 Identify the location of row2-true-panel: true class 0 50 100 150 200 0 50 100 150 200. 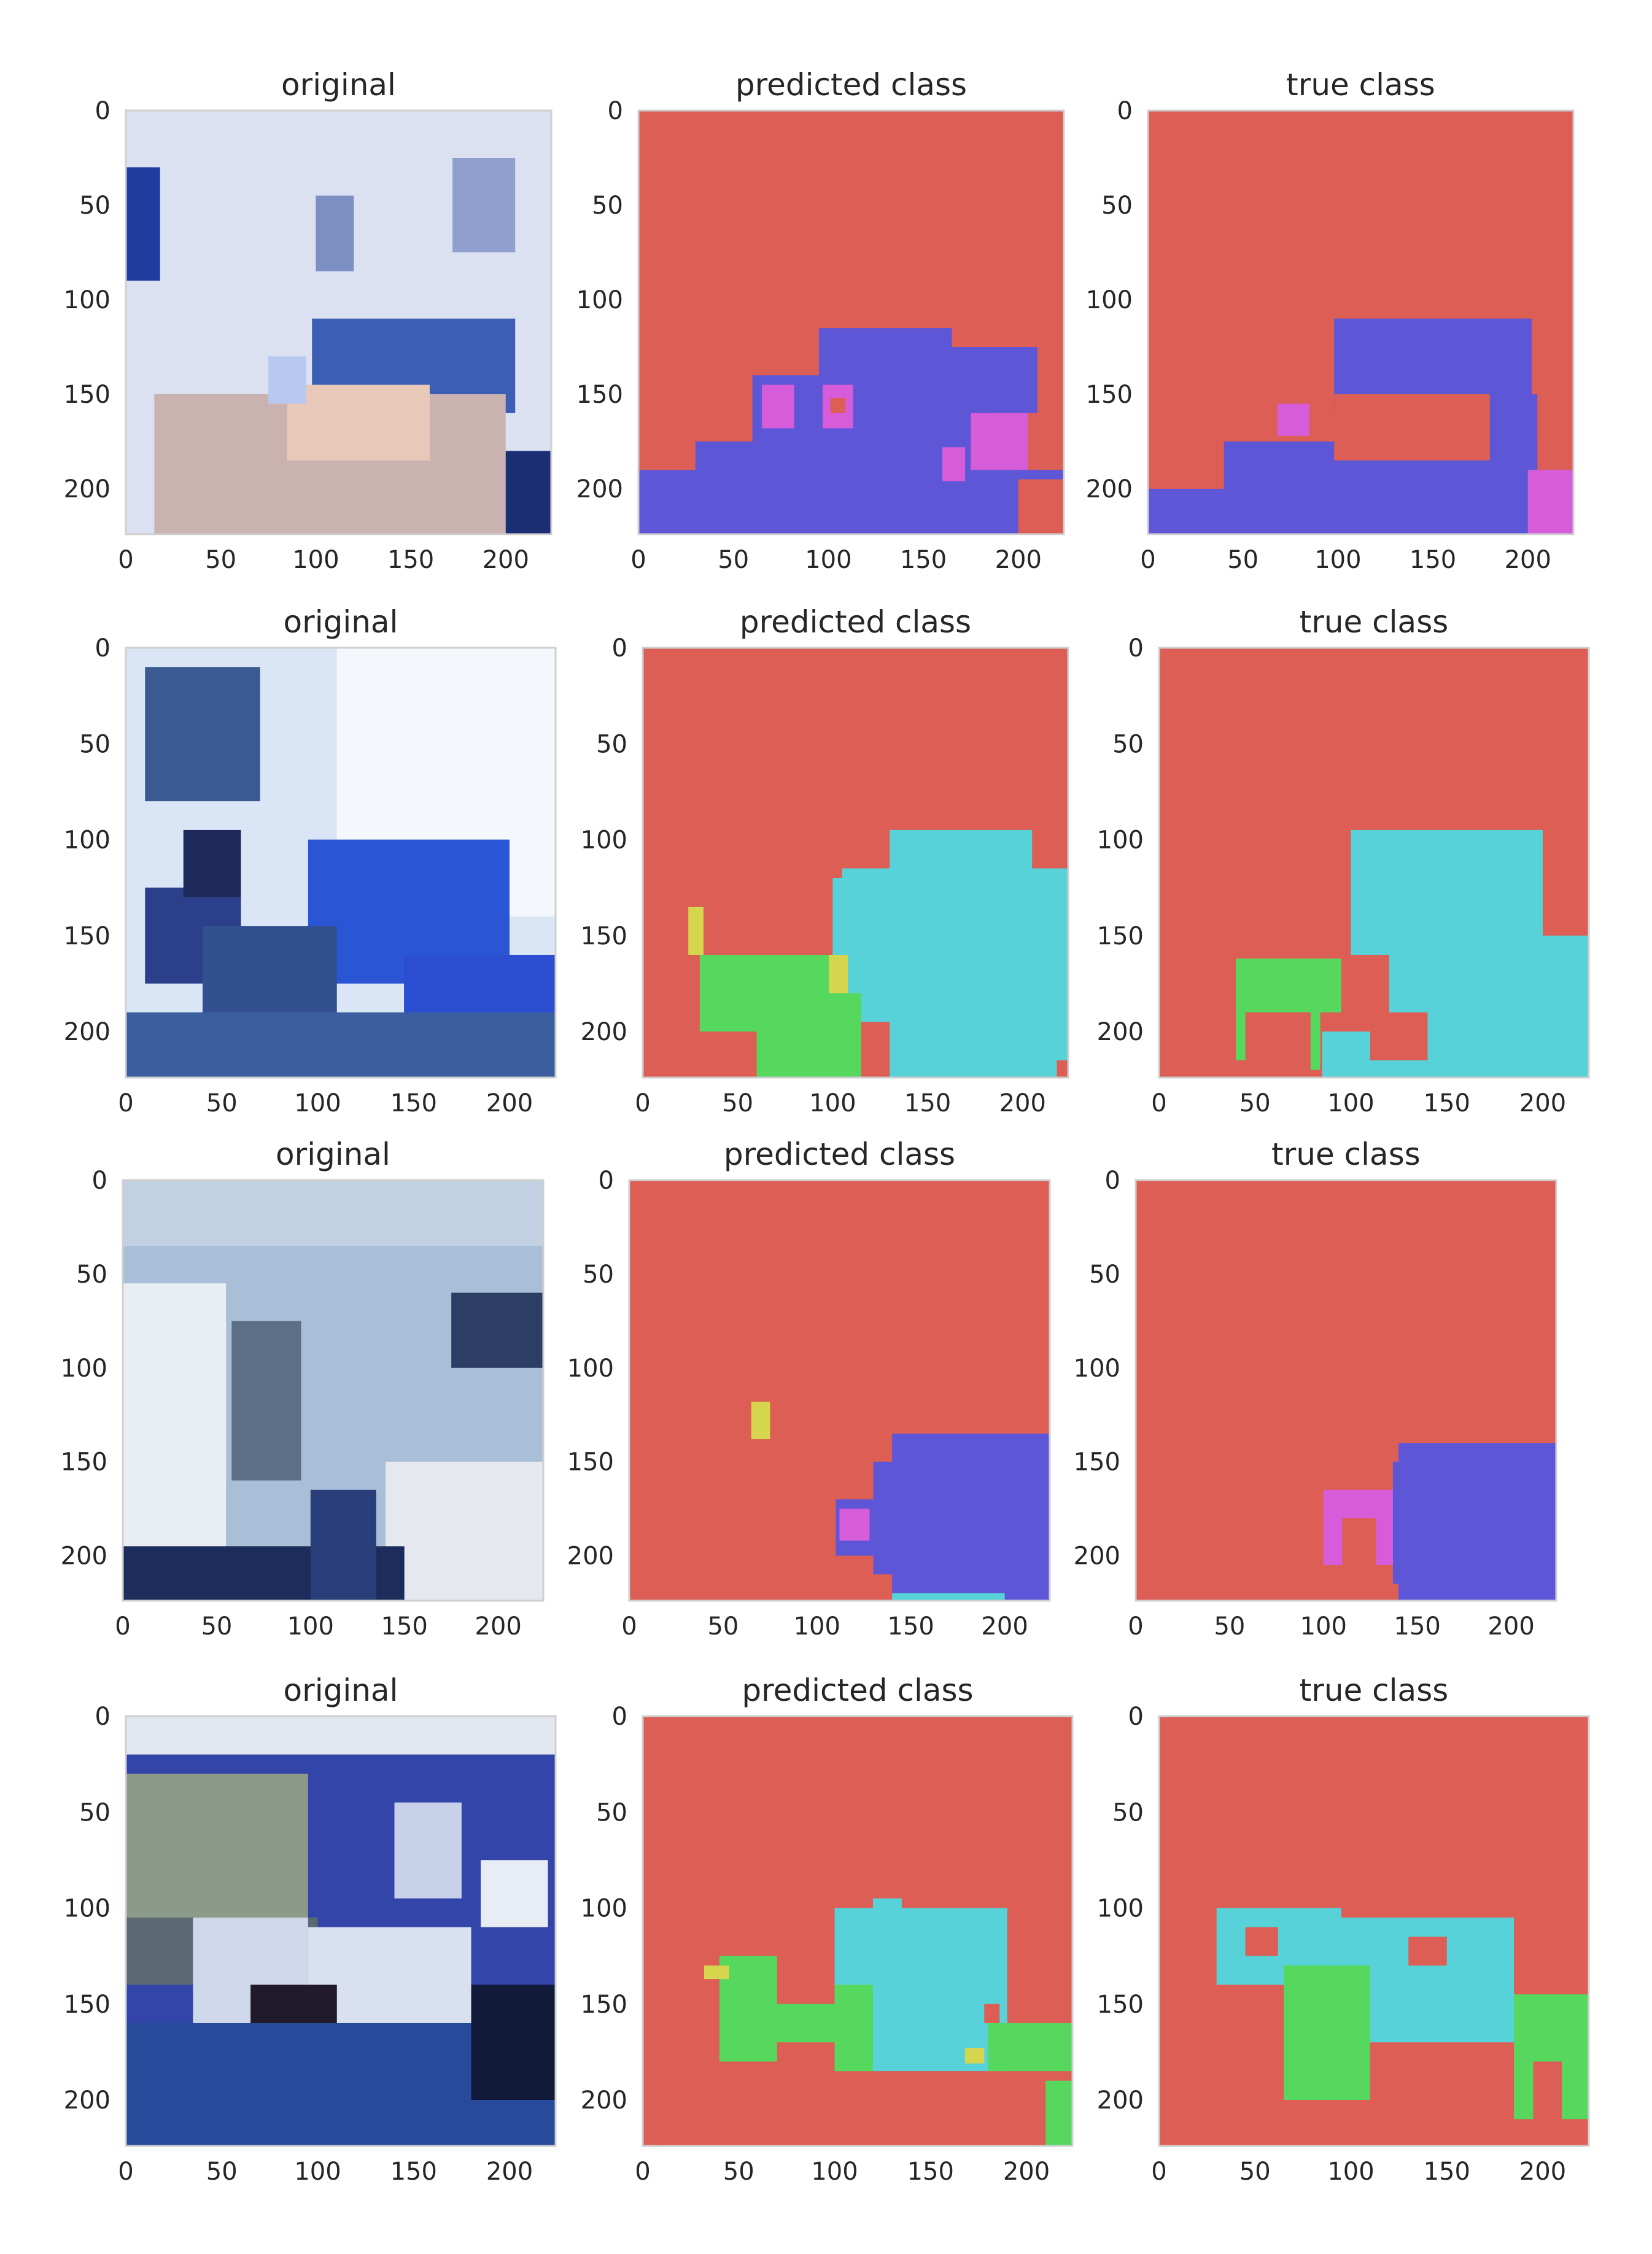
(1343, 860).